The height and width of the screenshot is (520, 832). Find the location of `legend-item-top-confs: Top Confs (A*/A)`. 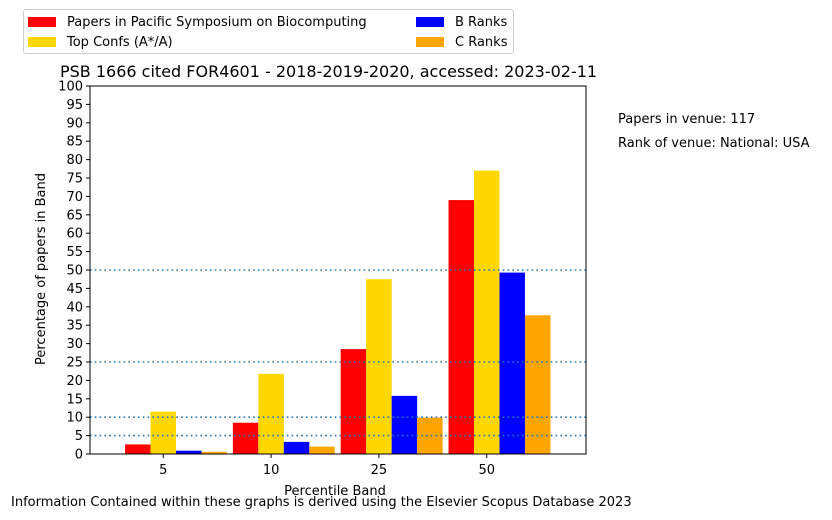

legend-item-top-confs: Top Confs (A*/A) is located at coordinates (100, 42).